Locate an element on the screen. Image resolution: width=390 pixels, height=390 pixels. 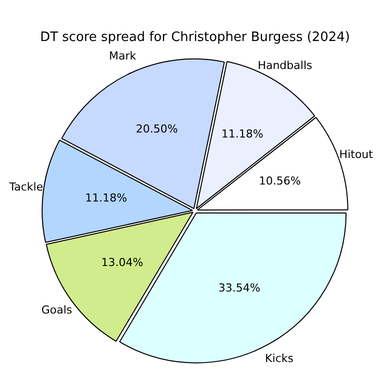
slice-label: Tackle is located at coordinates (26, 187).